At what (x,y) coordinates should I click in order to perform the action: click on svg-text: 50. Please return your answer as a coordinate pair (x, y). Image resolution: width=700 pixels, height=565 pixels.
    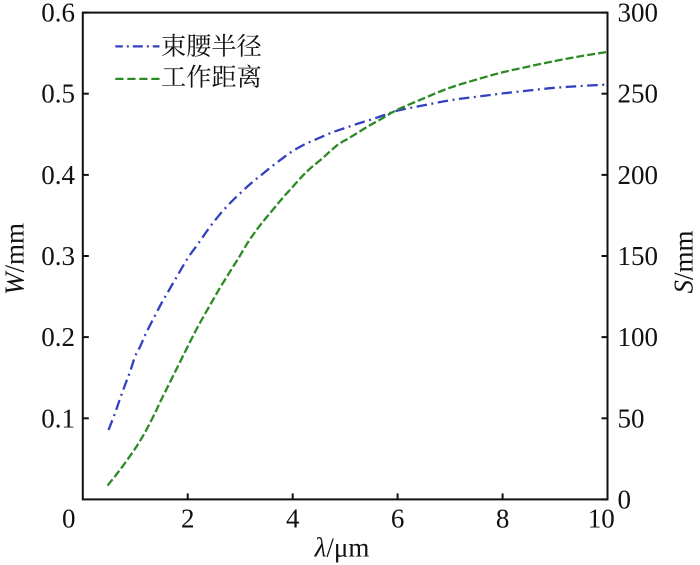
    Looking at the image, I should click on (631, 418).